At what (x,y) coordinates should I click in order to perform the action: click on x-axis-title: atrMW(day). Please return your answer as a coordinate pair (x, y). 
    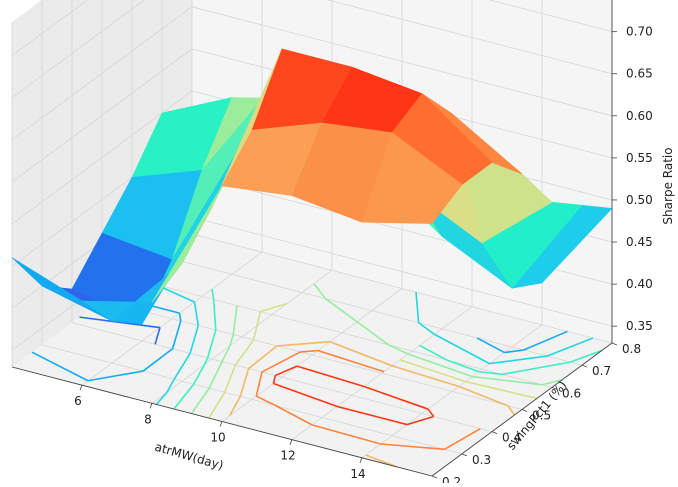
    Looking at the image, I should click on (189, 456).